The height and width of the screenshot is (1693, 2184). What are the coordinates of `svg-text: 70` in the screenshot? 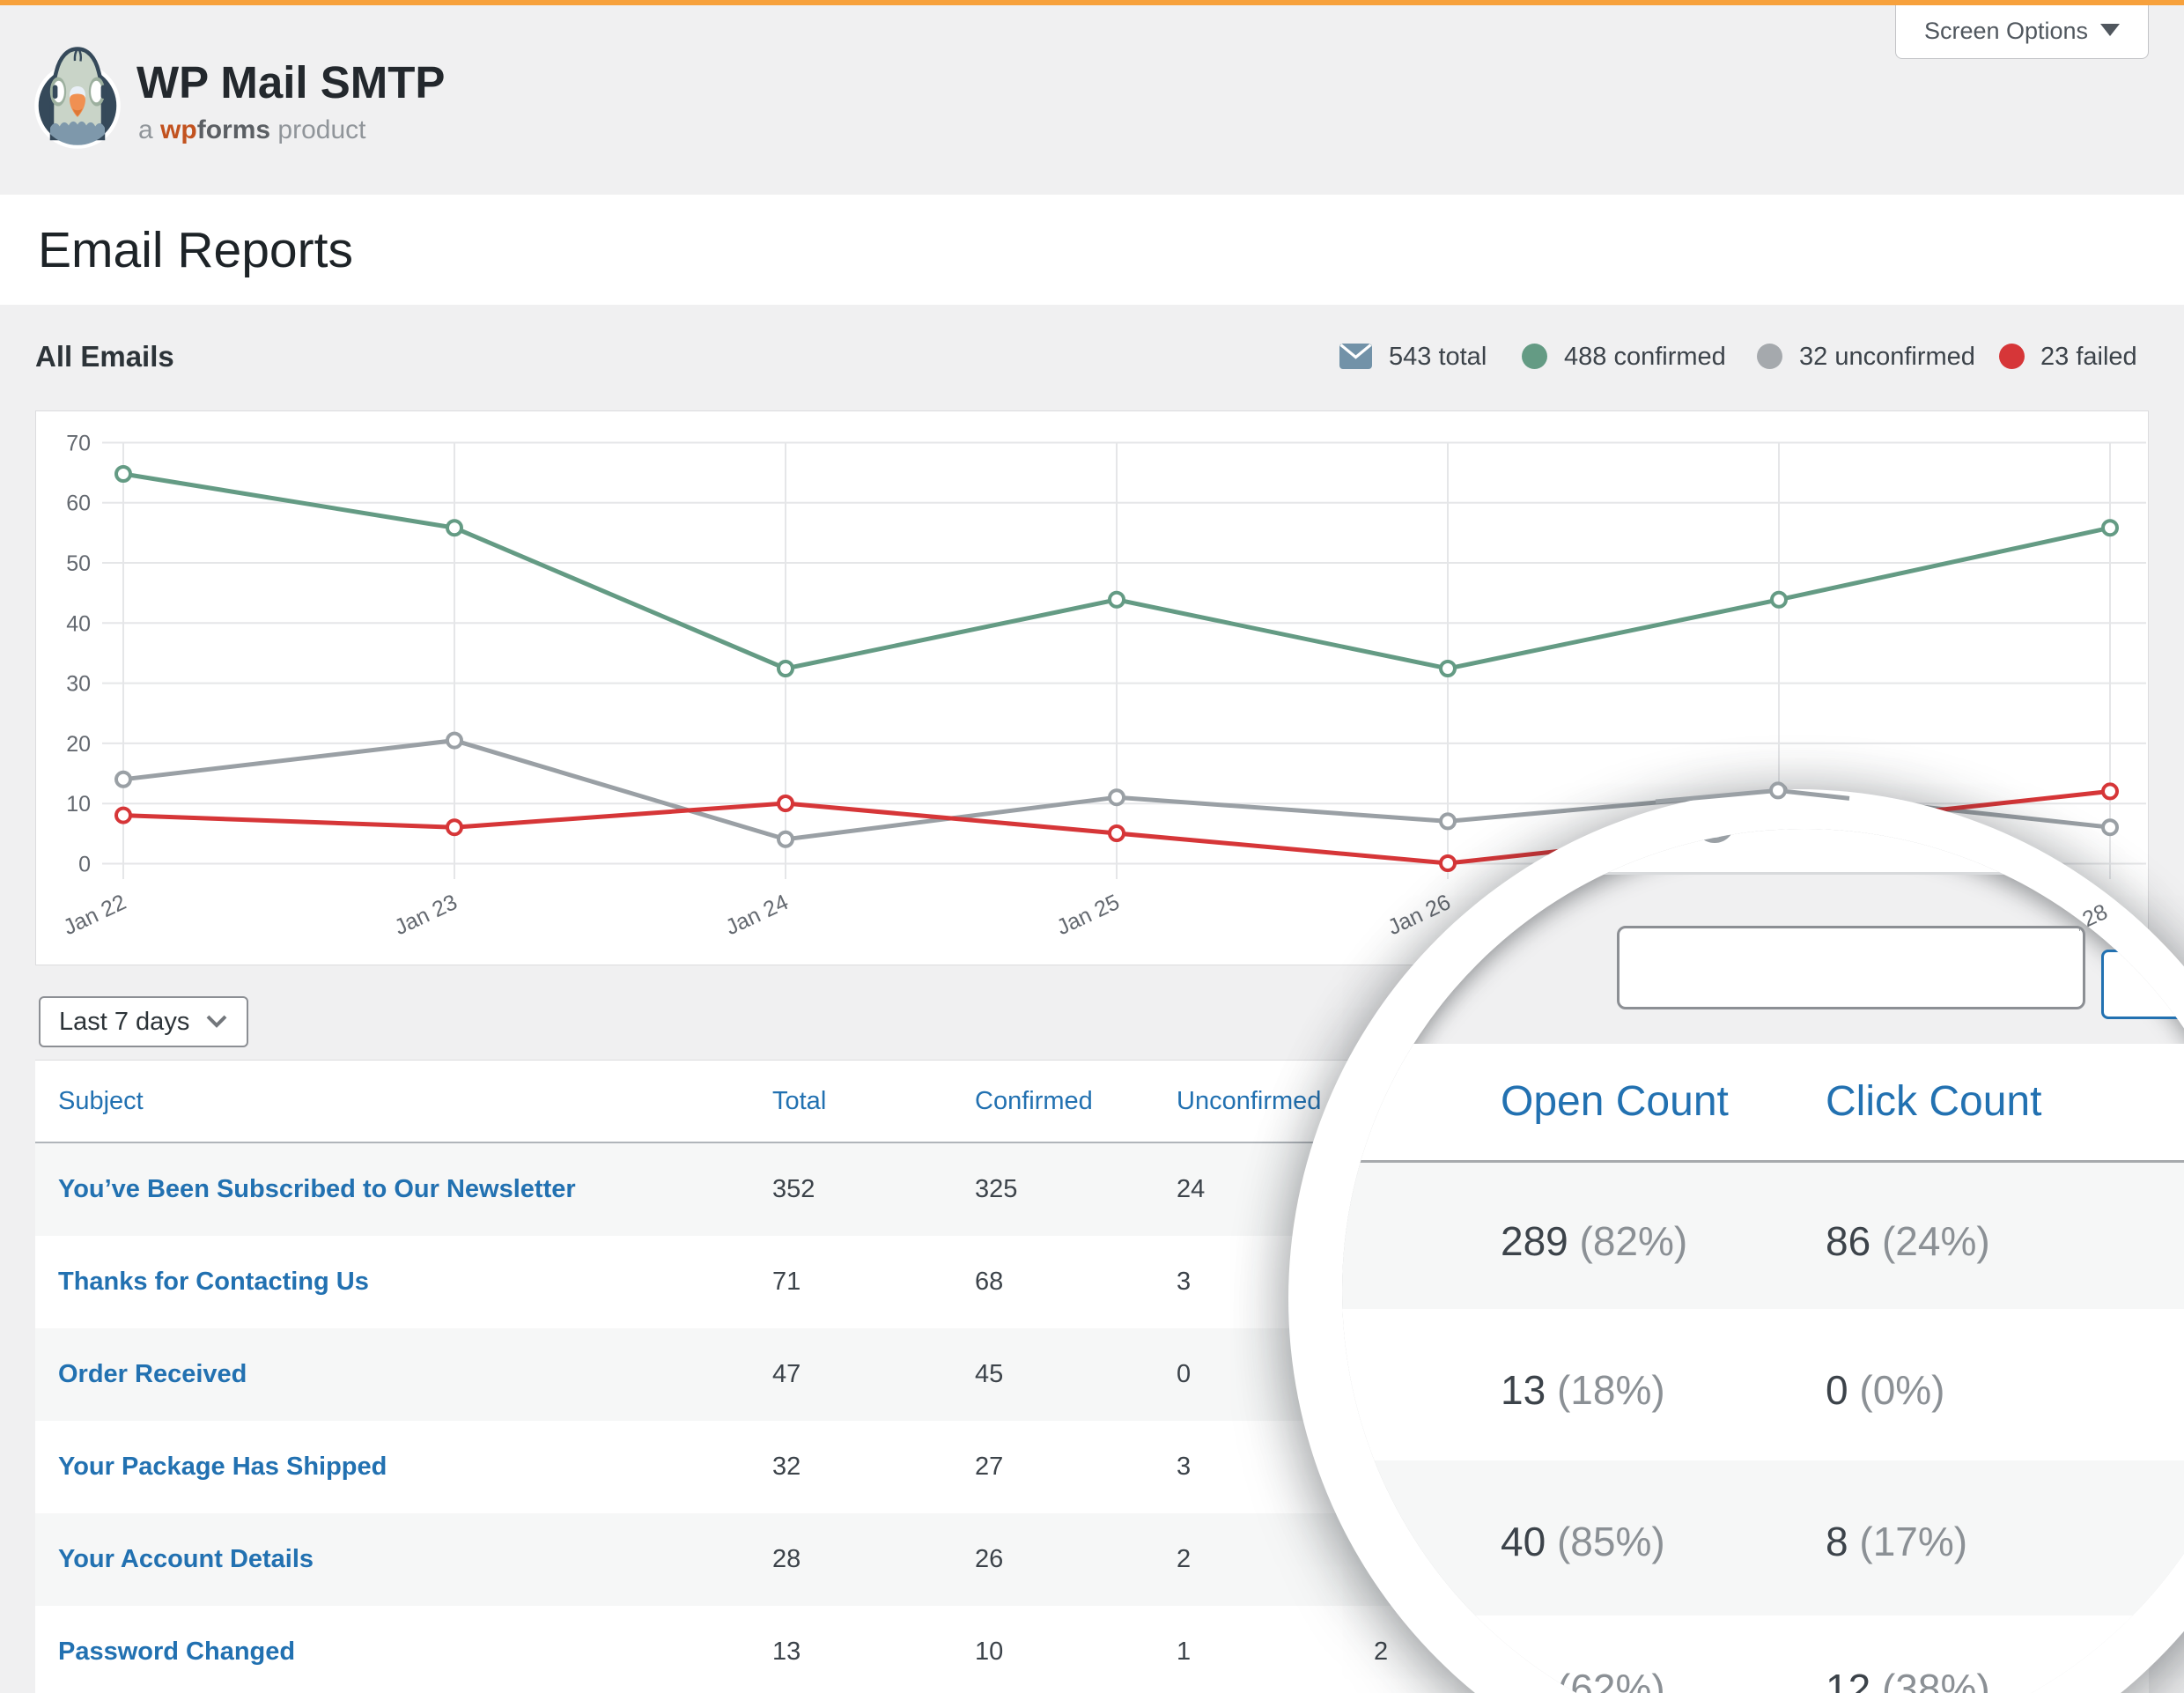 It's located at (78, 444).